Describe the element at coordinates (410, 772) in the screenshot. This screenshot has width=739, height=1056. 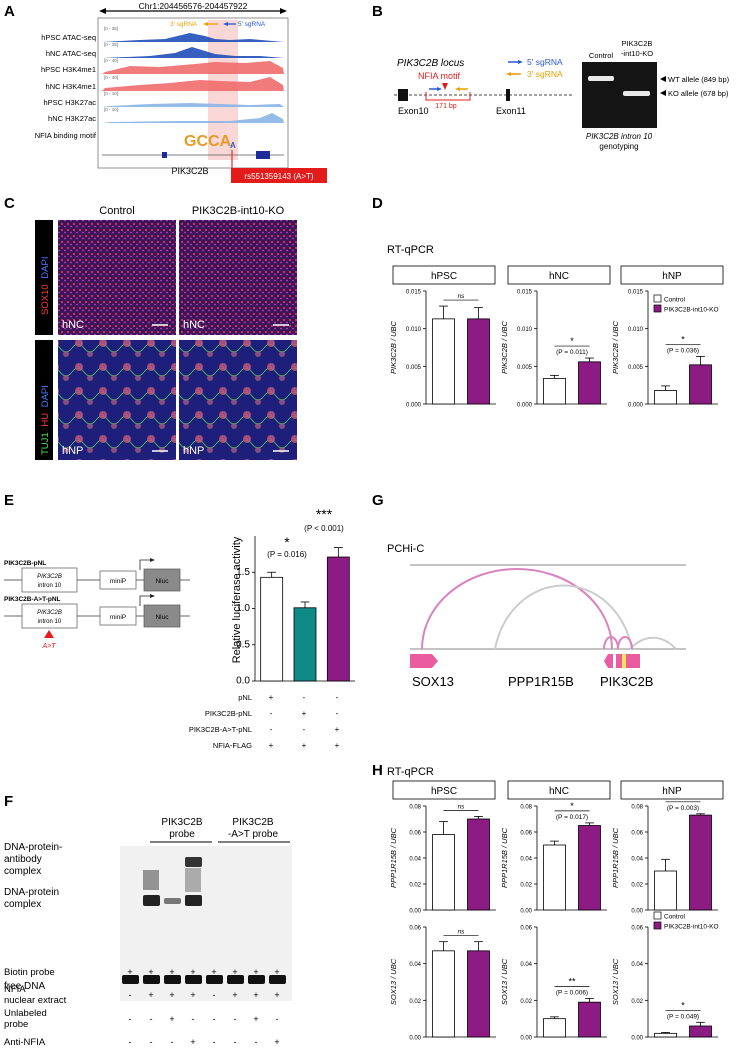
I see `h-title: RT-qPCR` at that location.